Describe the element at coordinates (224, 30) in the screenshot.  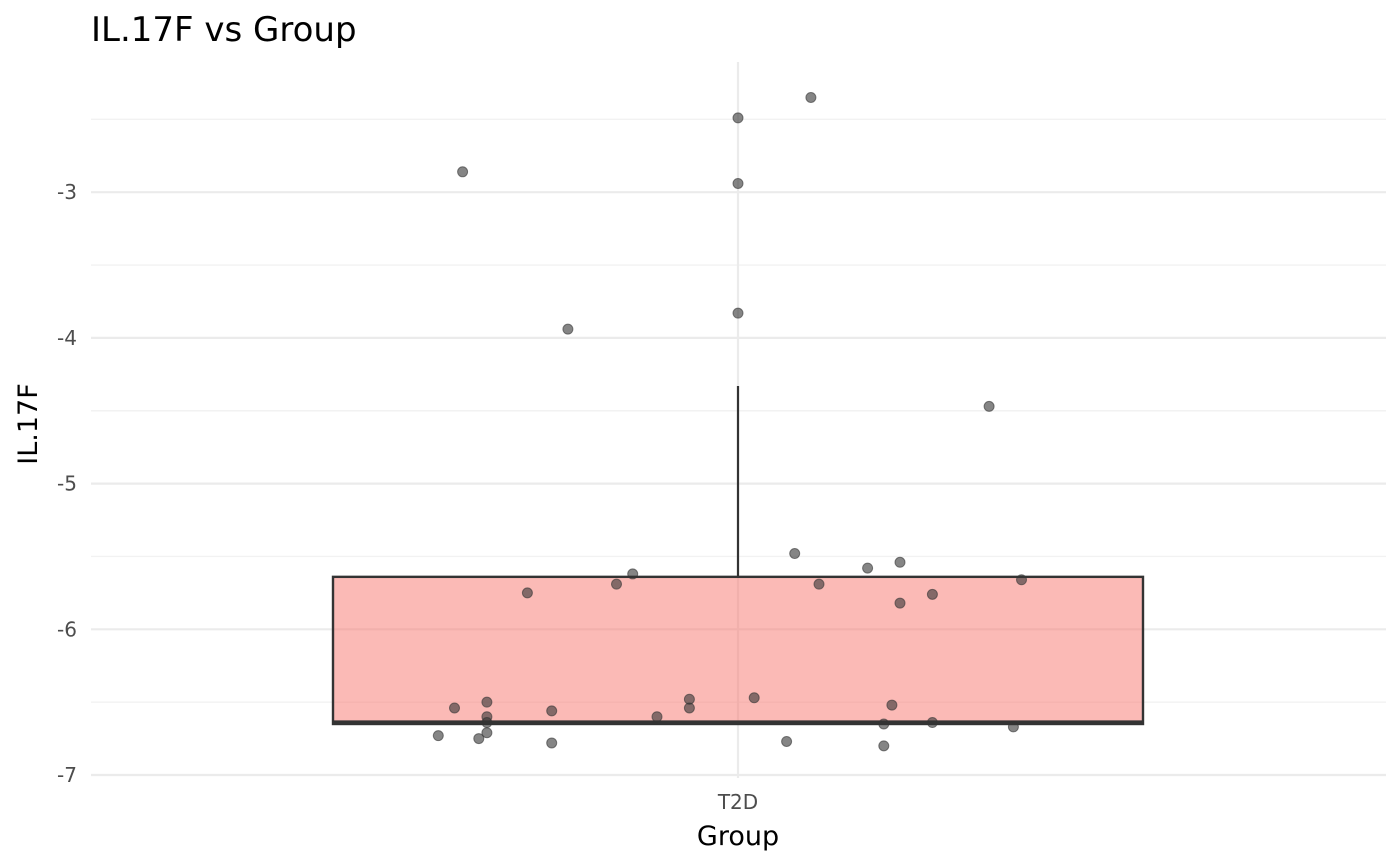
I see `chart-title: IL.17F vs Group` at that location.